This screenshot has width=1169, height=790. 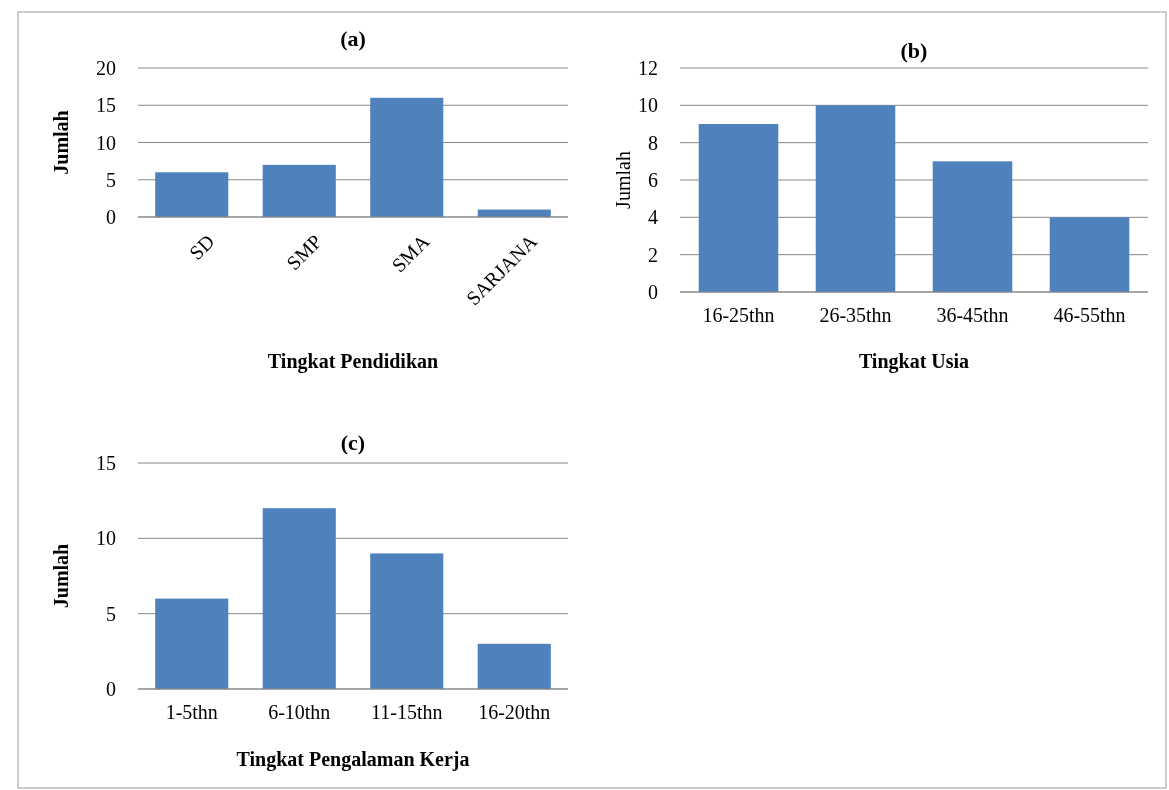 What do you see at coordinates (914, 361) in the screenshot?
I see `x-axis-title: Tingkat Usia` at bounding box center [914, 361].